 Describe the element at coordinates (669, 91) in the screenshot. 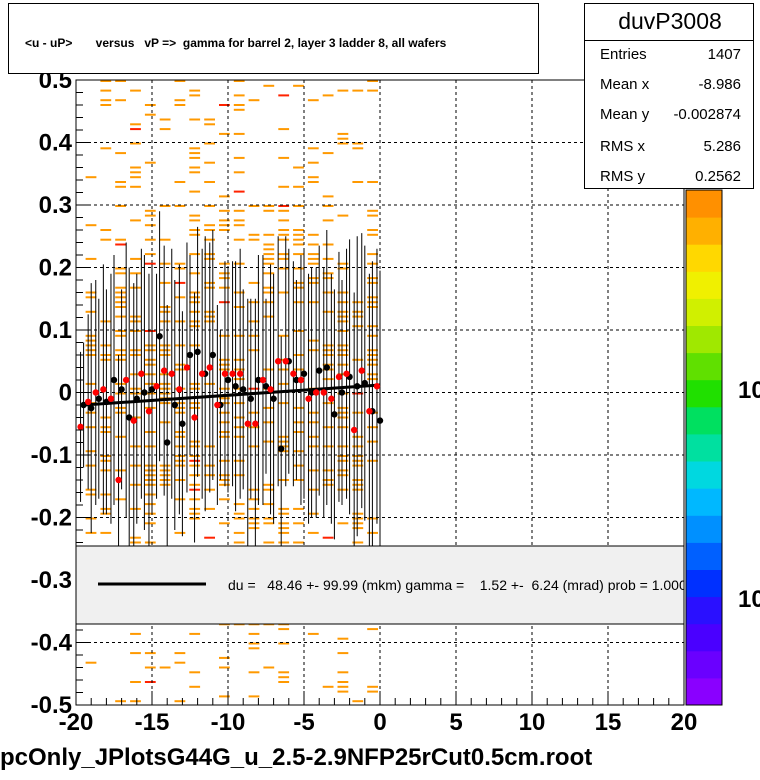

I see `stats-row-mean-x: Mean x -8.986` at that location.